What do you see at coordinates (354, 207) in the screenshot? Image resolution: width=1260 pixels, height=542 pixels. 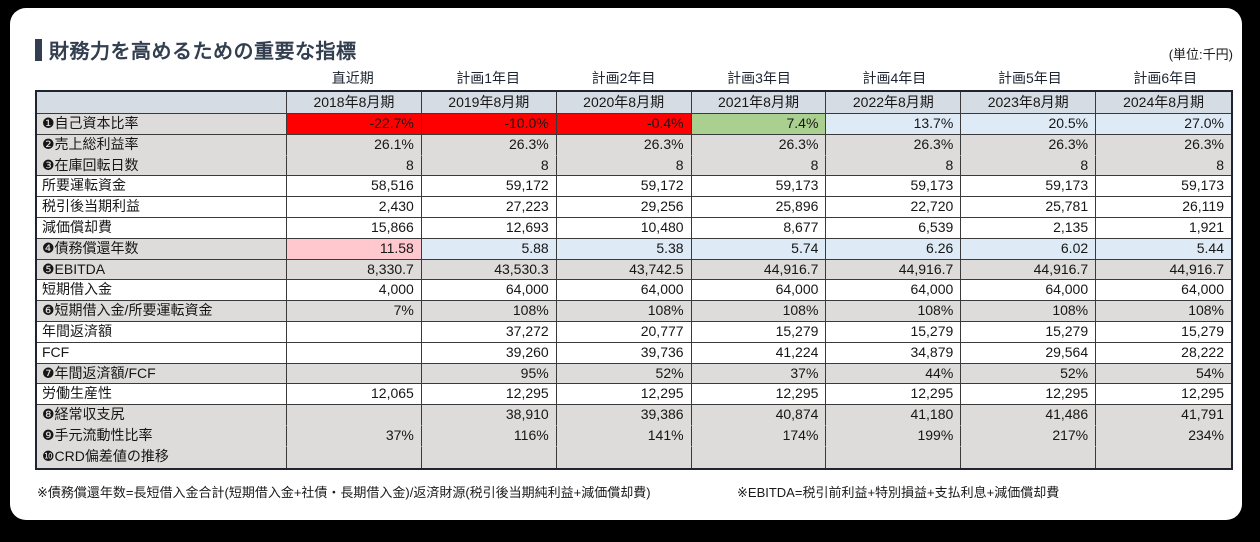 I see `table-cell: 2,430` at bounding box center [354, 207].